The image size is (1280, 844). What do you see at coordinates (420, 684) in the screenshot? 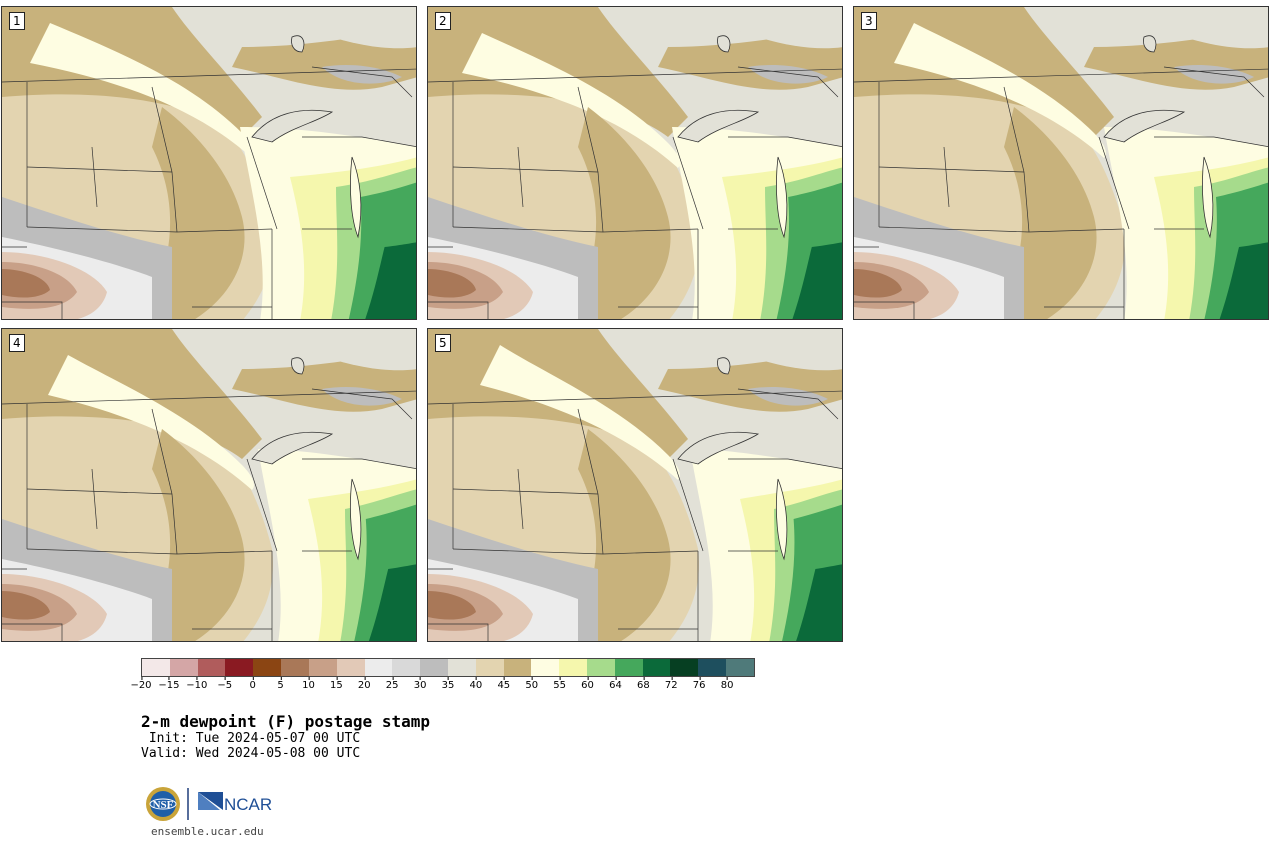
I see `colorbar-tick-label: 30` at bounding box center [420, 684].